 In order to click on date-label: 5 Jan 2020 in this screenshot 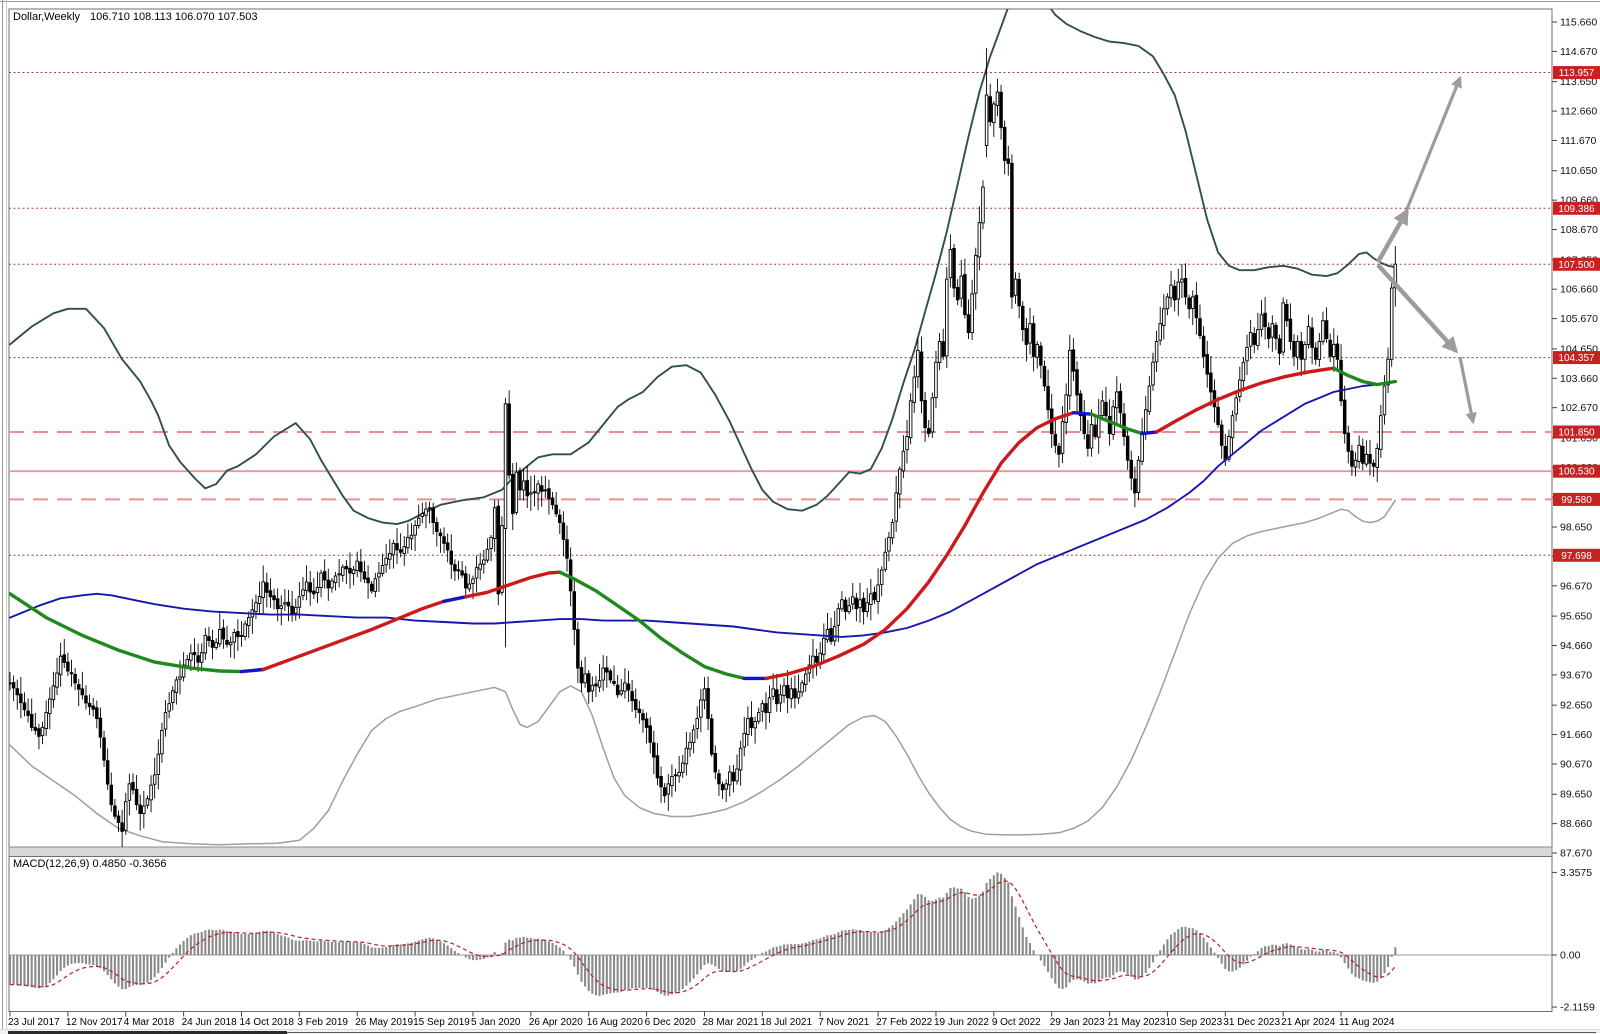, I will do `click(495, 1022)`.